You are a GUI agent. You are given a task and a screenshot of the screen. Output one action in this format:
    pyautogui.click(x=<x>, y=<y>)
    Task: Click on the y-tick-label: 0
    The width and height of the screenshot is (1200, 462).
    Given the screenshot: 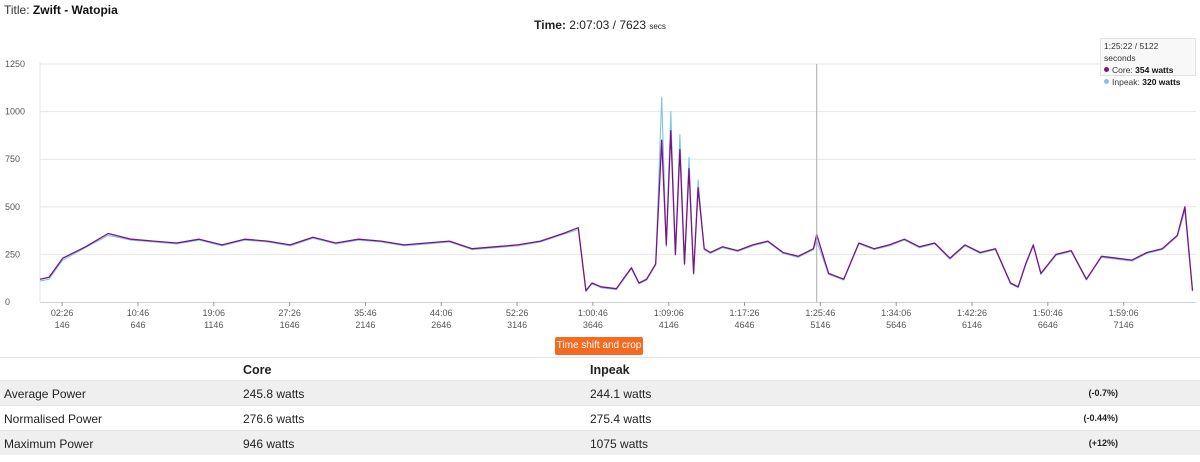 What is the action you would take?
    pyautogui.click(x=7, y=302)
    